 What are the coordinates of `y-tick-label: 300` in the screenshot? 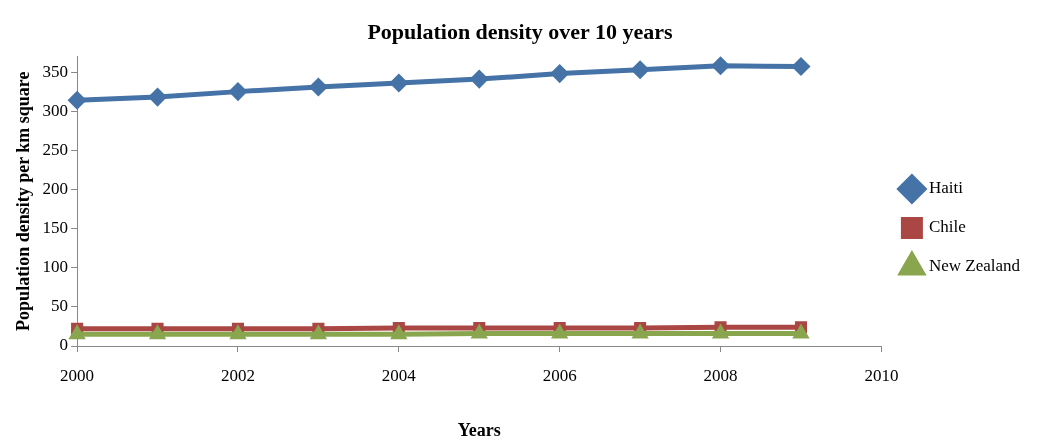 It's located at (55, 110).